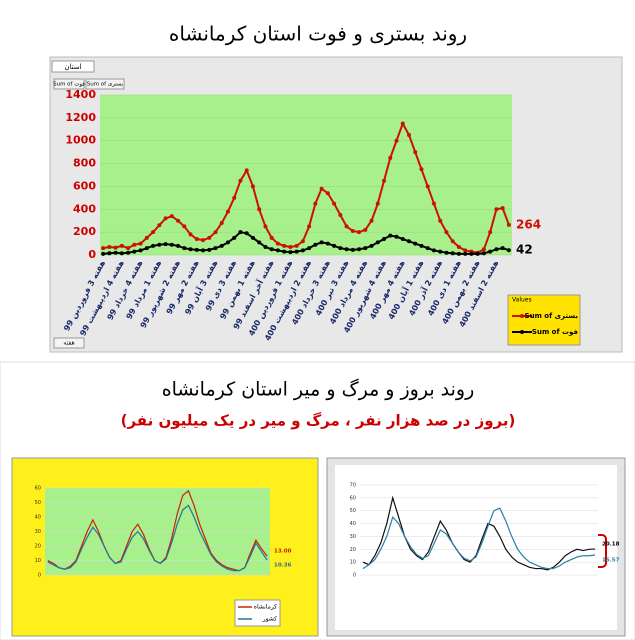 The image size is (635, 640). I want to click on y-tick-label: 1200, so click(80, 117).